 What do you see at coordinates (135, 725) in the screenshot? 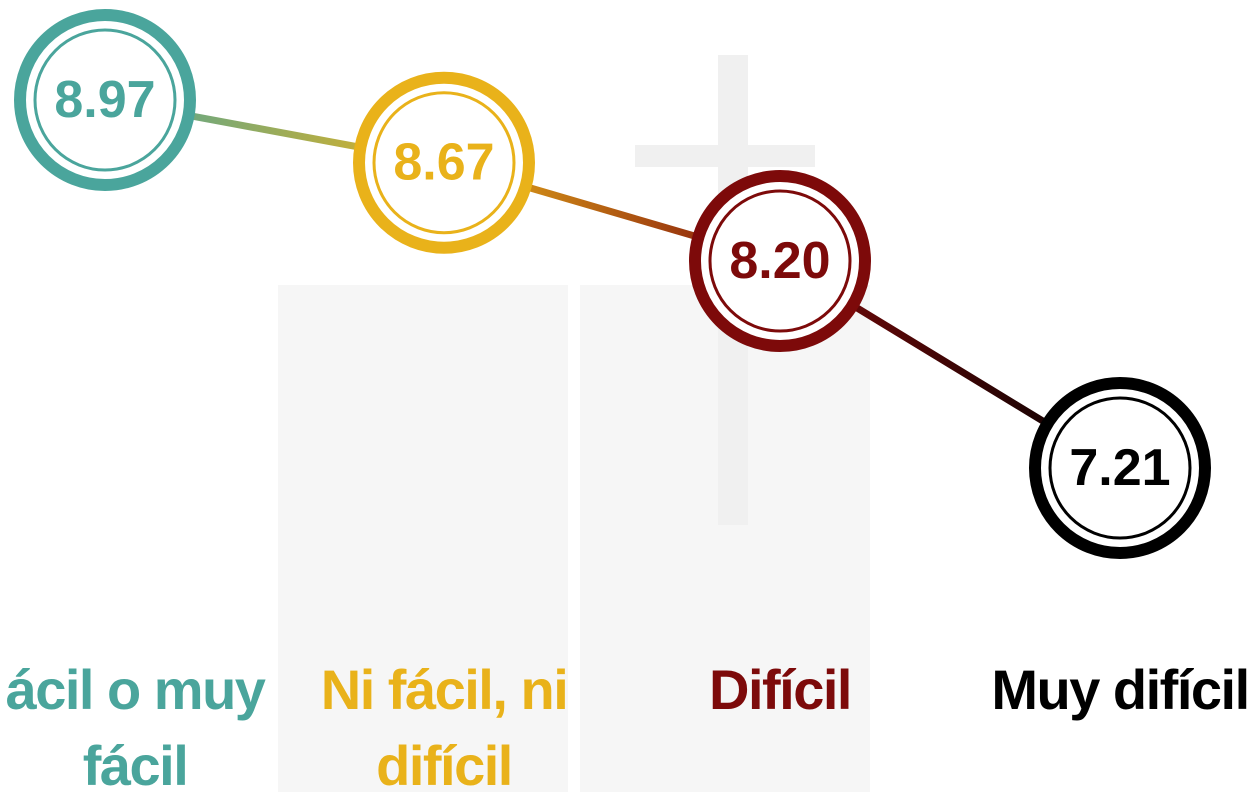
I see `category-label: ácil o muy fácil` at bounding box center [135, 725].